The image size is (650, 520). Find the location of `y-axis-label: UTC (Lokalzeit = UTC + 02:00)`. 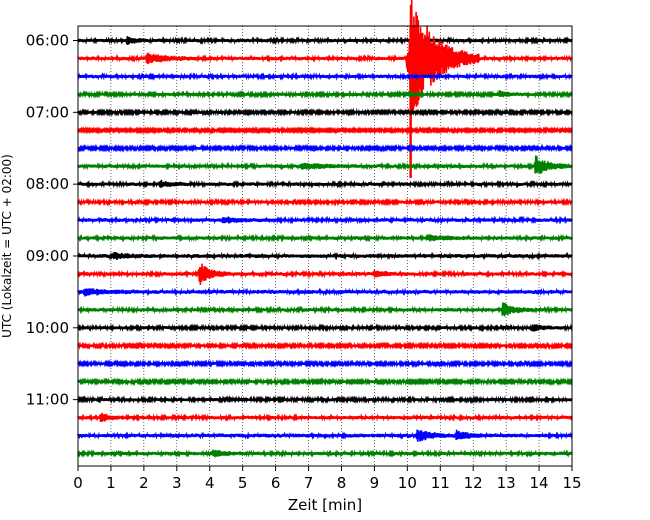

y-axis-label: UTC (Lokalzeit = UTC + 02:00) is located at coordinates (7, 246).